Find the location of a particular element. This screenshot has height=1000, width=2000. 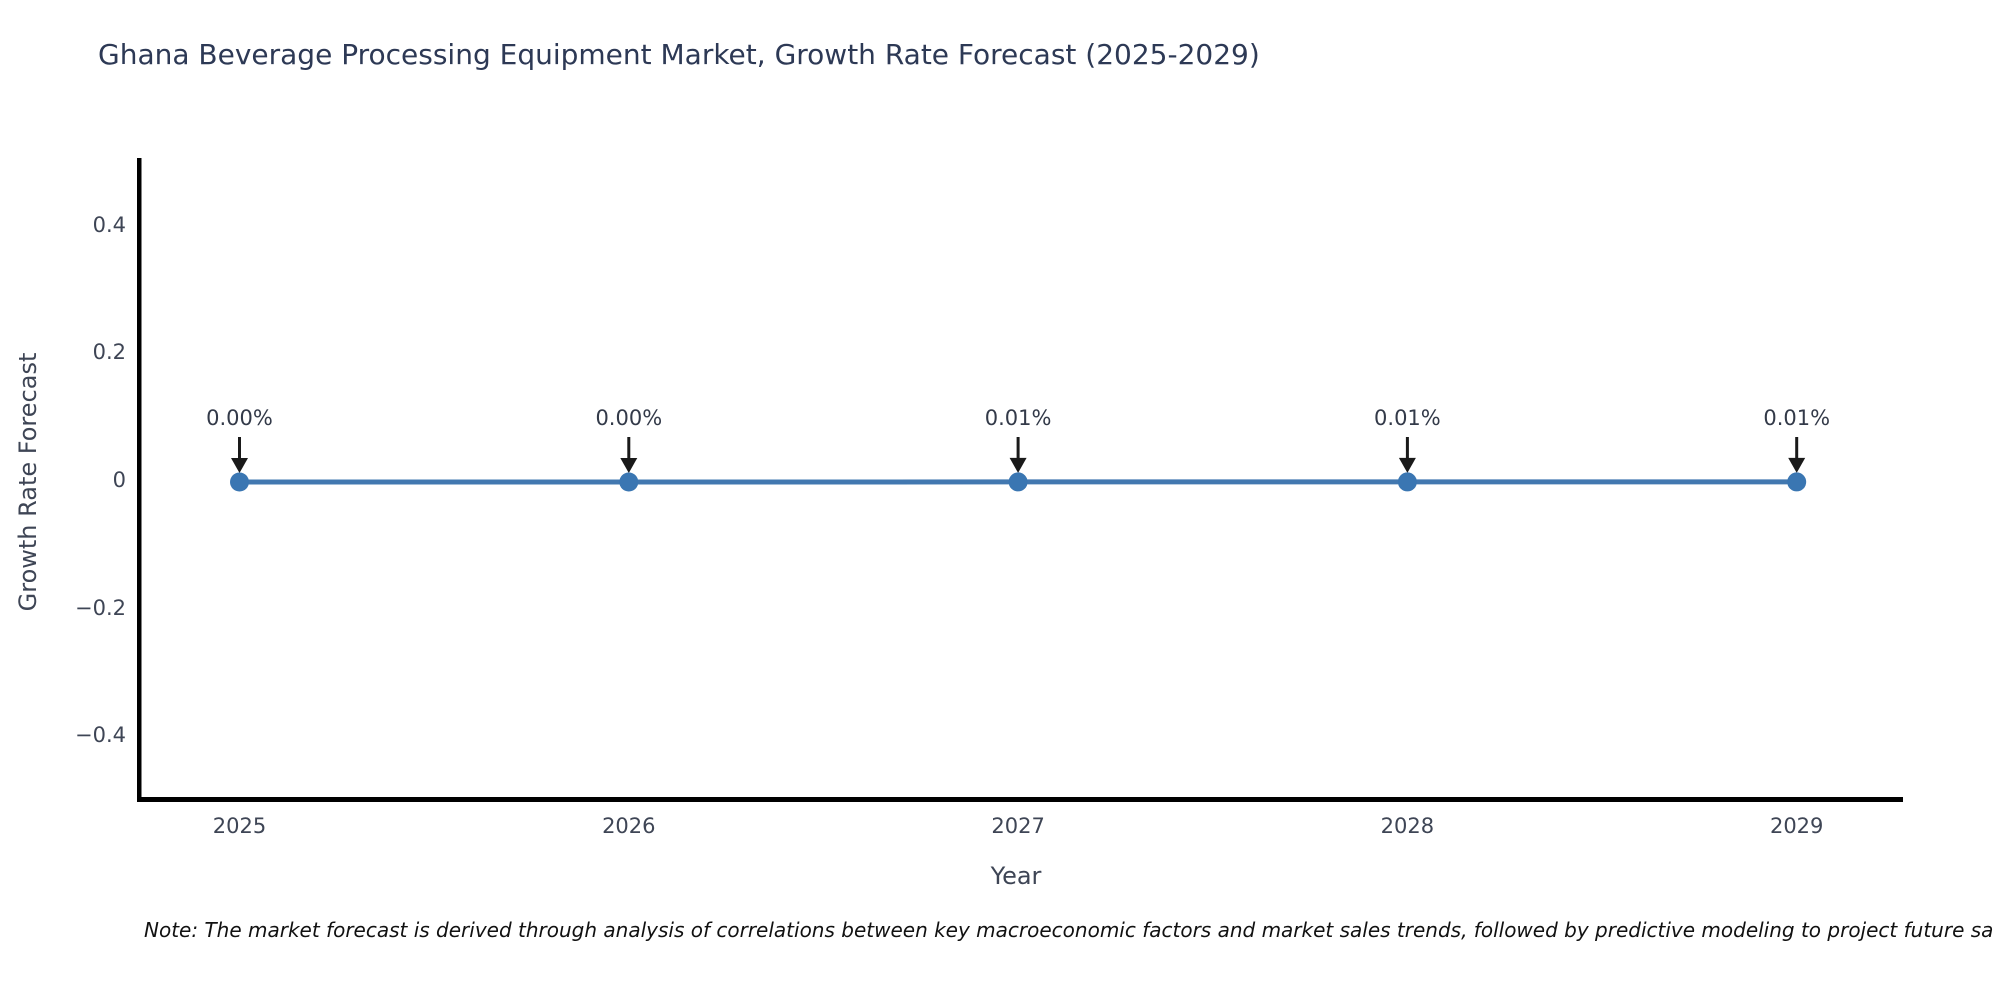

x-axis-label: Year is located at coordinates (1016, 876).